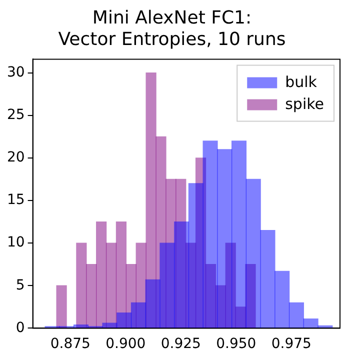 The height and width of the screenshot is (360, 360). I want to click on y-tick-label: 20, so click(15, 158).